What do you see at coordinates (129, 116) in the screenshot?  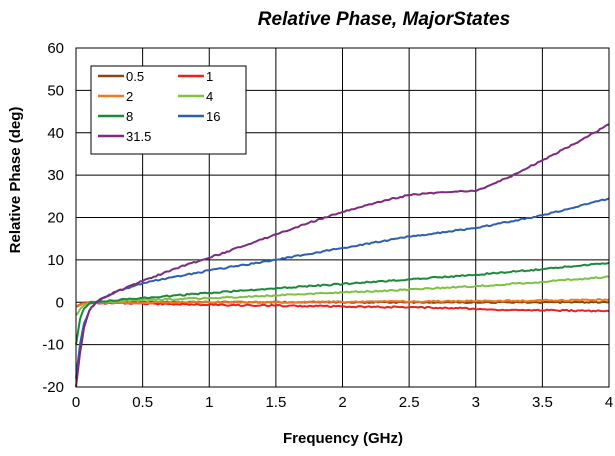 I see `legend-label: 8` at bounding box center [129, 116].